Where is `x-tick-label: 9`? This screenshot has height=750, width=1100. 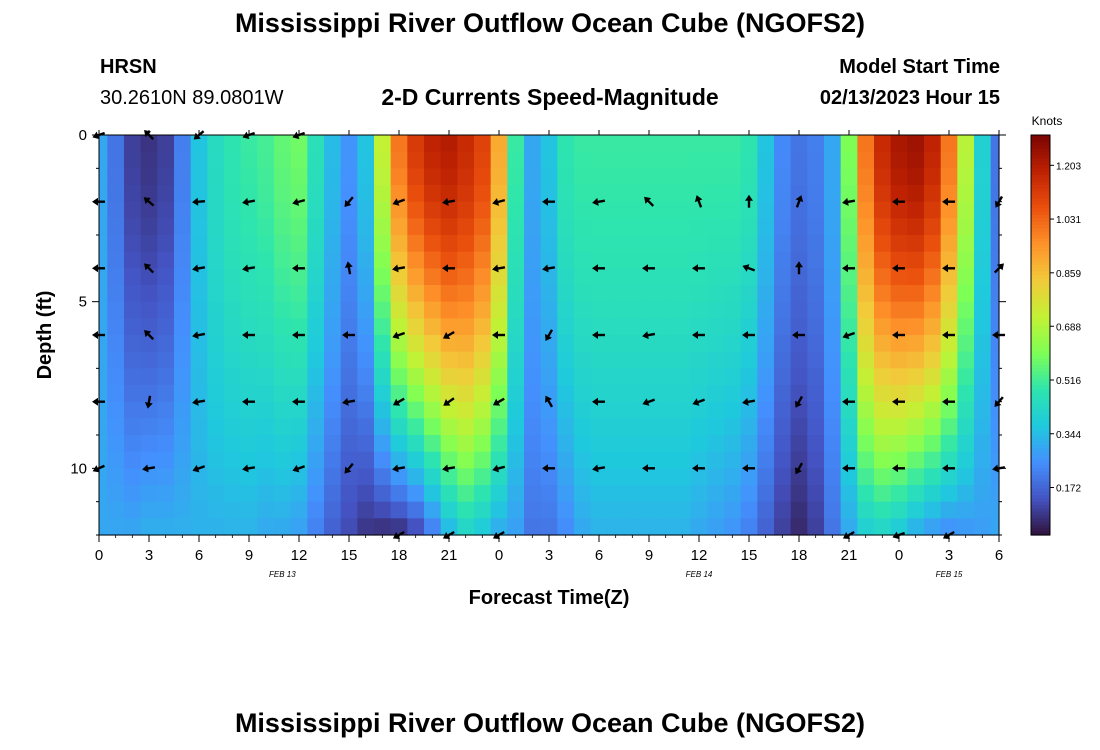 x-tick-label: 9 is located at coordinates (249, 555).